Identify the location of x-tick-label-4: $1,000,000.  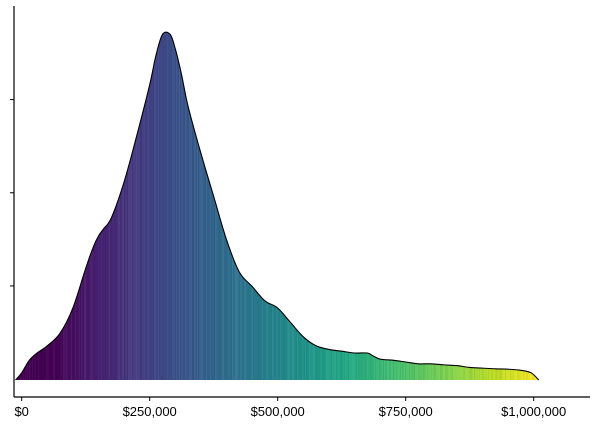
(533, 411).